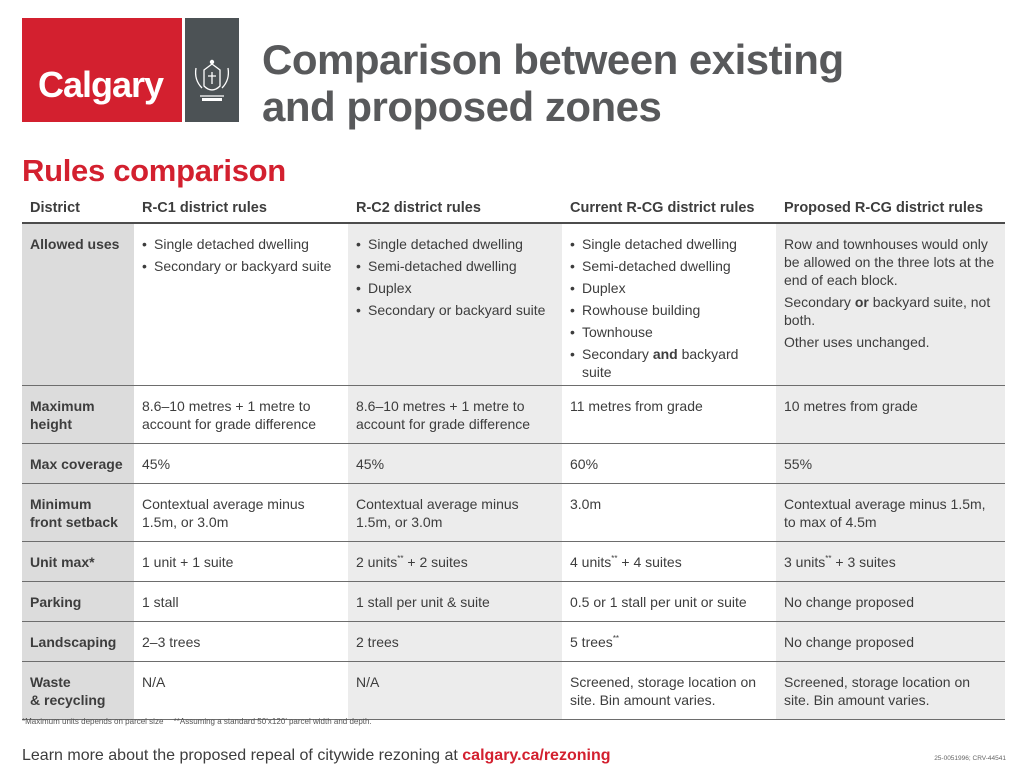  I want to click on list-item: Rowhouse building, so click(669, 310).